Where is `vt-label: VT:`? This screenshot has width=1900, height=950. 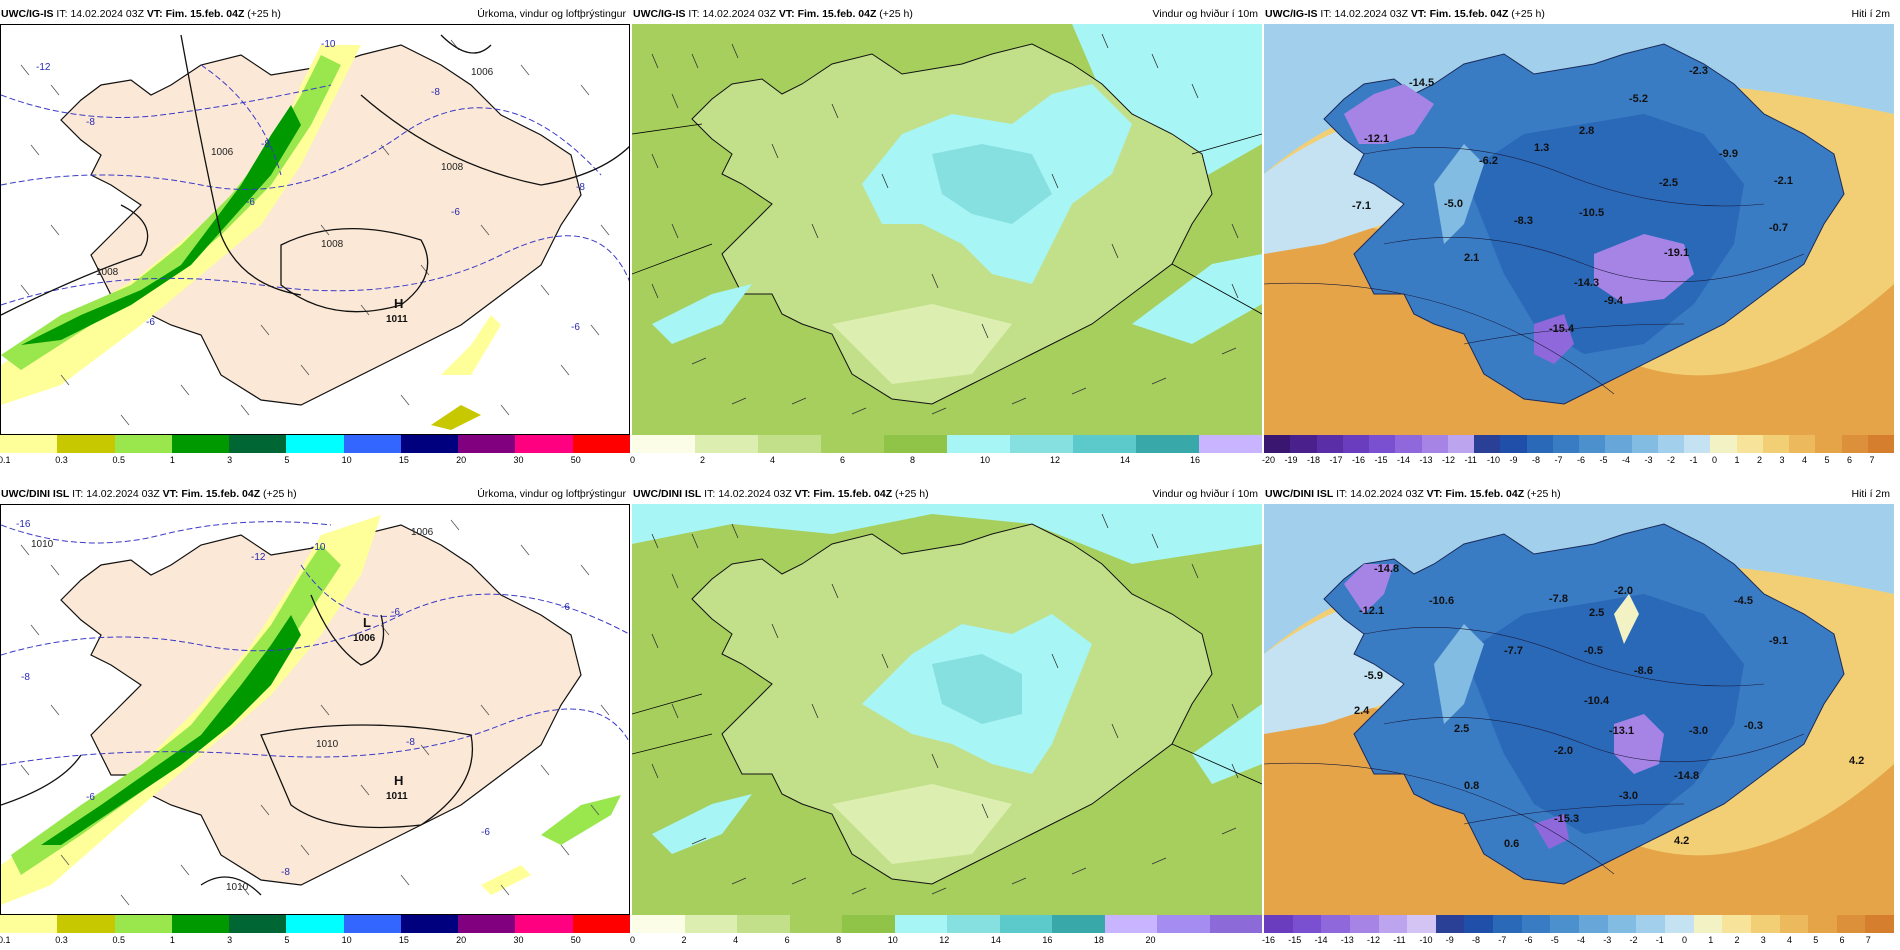
vt-label: VT: is located at coordinates (1434, 494).